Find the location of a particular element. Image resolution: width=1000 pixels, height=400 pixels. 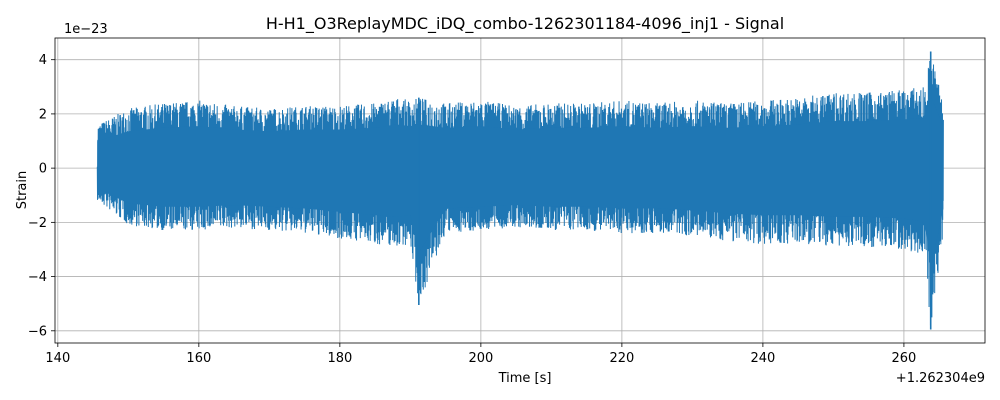

y-scale-label: 1e−23 is located at coordinates (86, 29).